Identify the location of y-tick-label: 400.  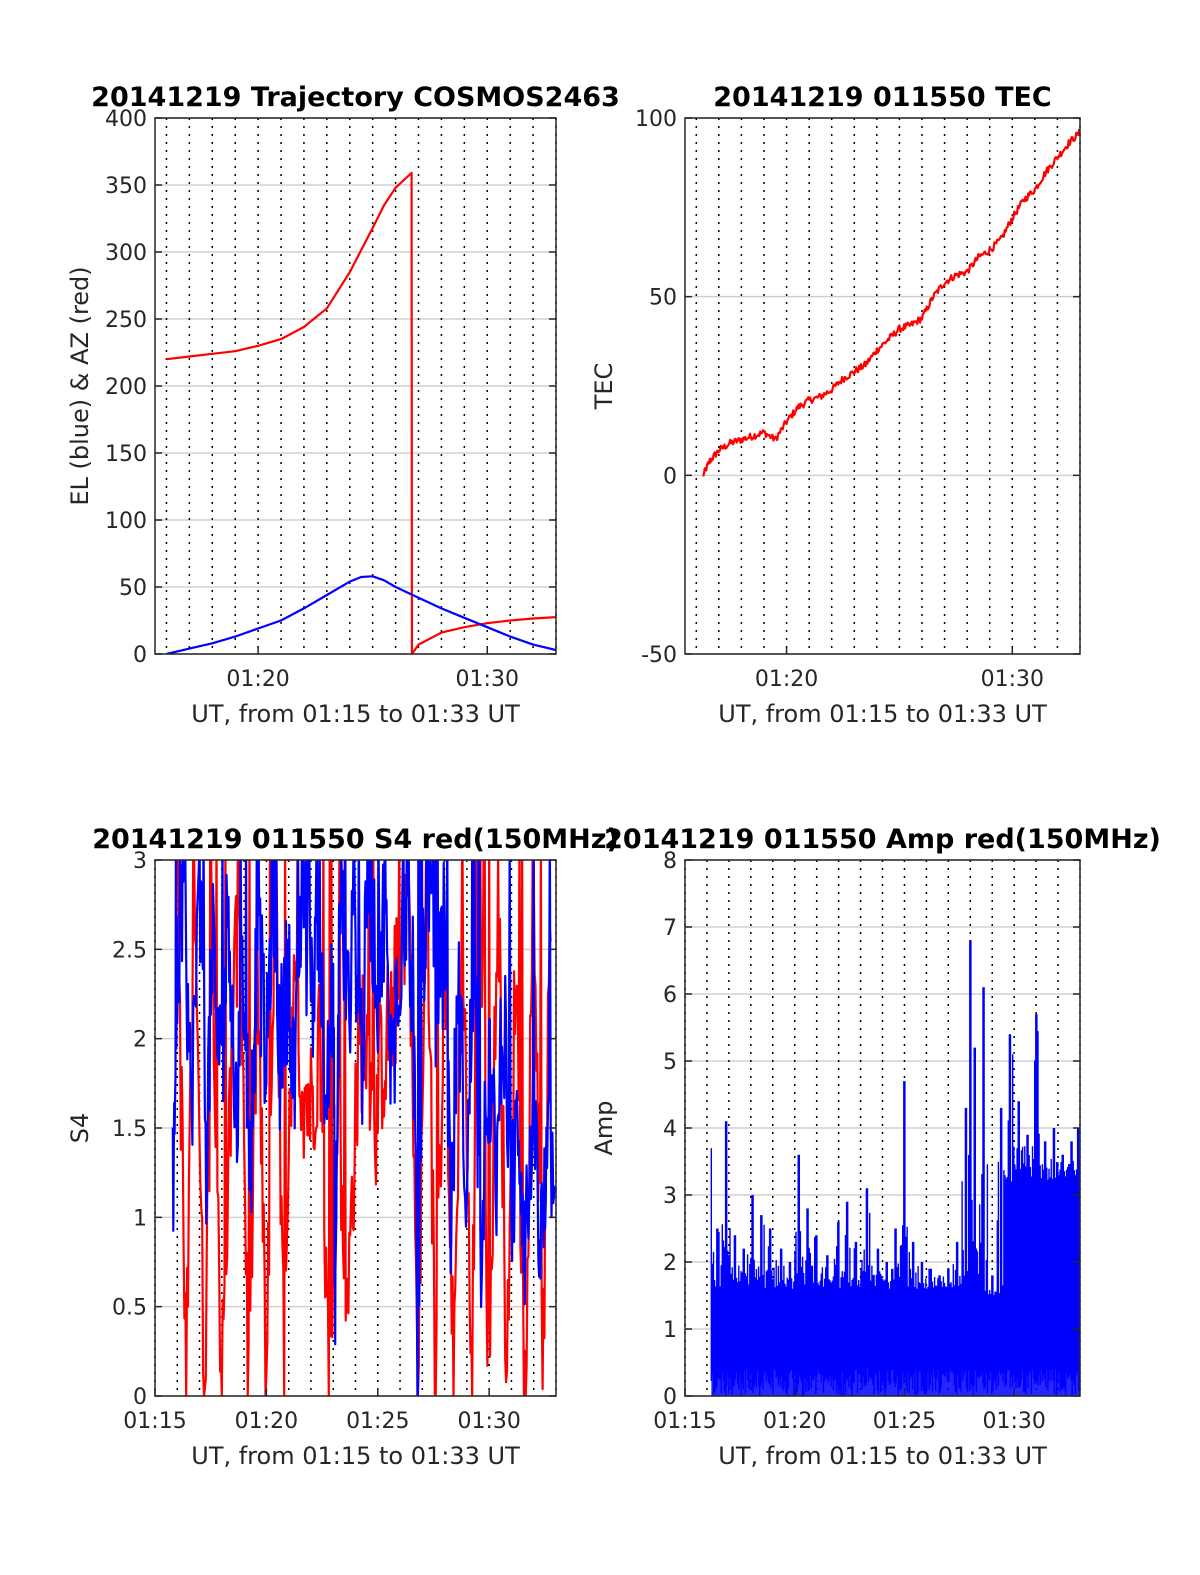
(126, 119).